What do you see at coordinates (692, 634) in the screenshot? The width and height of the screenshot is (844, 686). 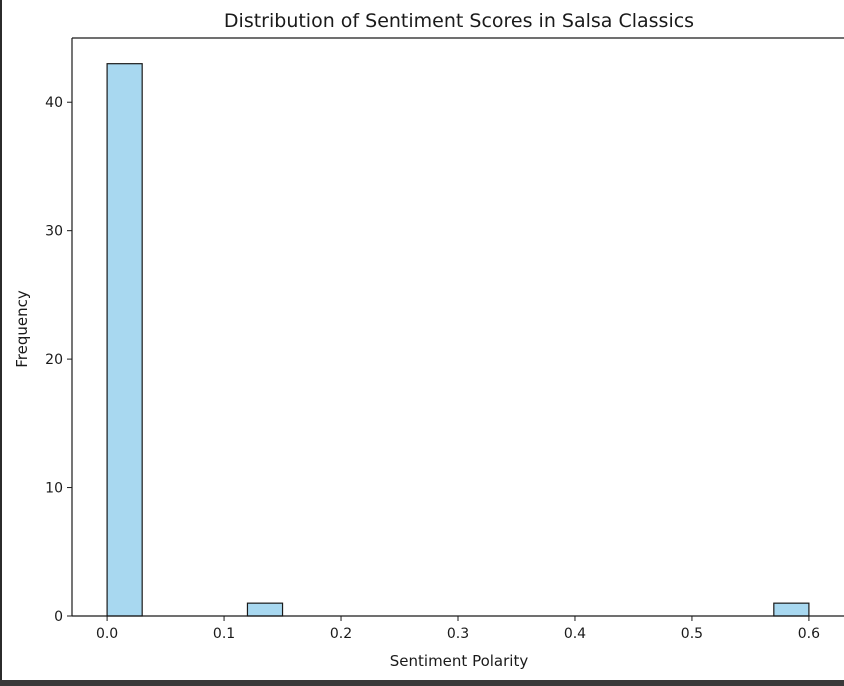 I see `x-tick-label: 0.5` at bounding box center [692, 634].